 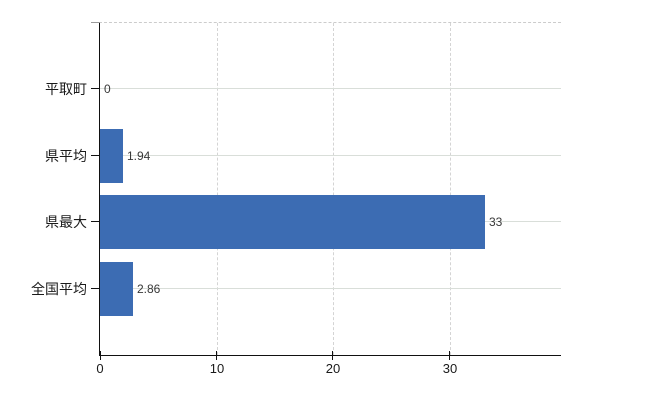 What do you see at coordinates (450, 368) in the screenshot?
I see `x-tick-label: 30` at bounding box center [450, 368].